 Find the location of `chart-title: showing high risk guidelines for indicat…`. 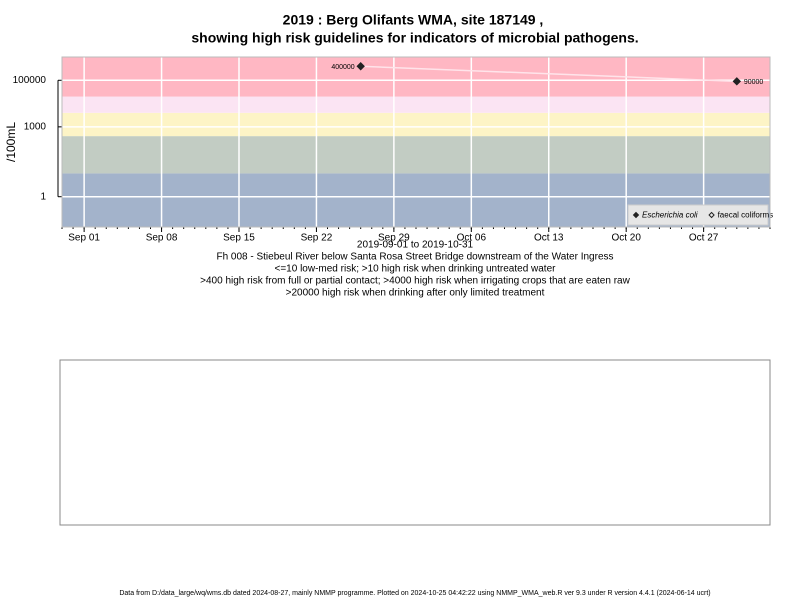

chart-title: showing high risk guidelines for indicat… is located at coordinates (414, 38).